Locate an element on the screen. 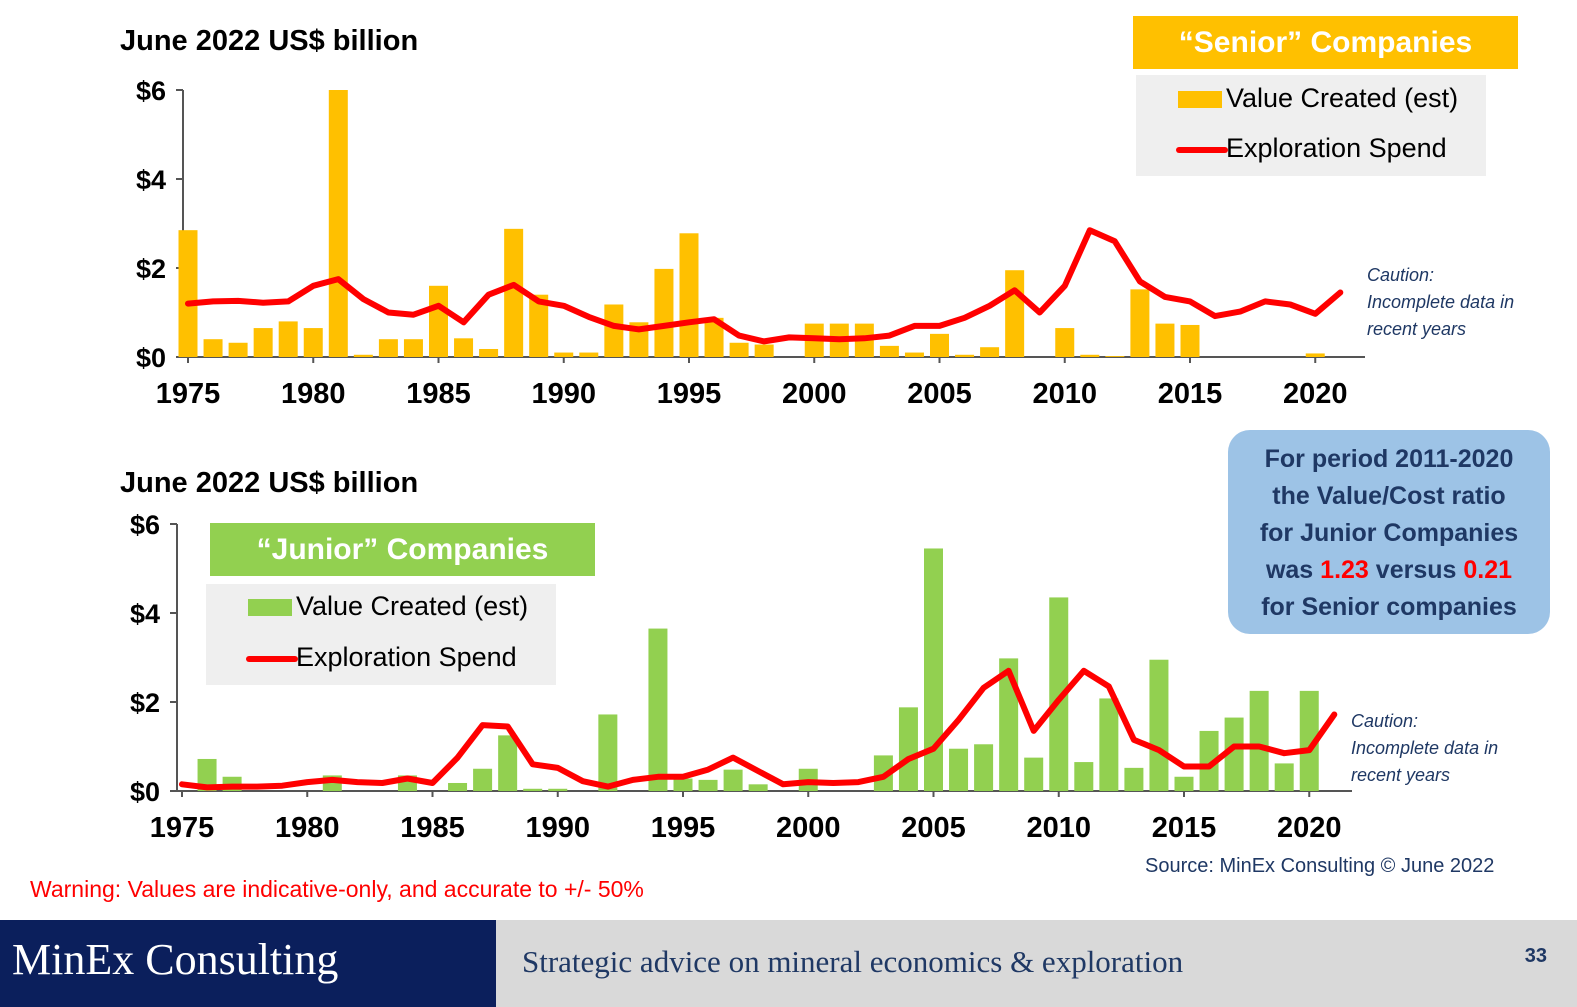  senior-caution-line-3: recent years is located at coordinates (1417, 329).